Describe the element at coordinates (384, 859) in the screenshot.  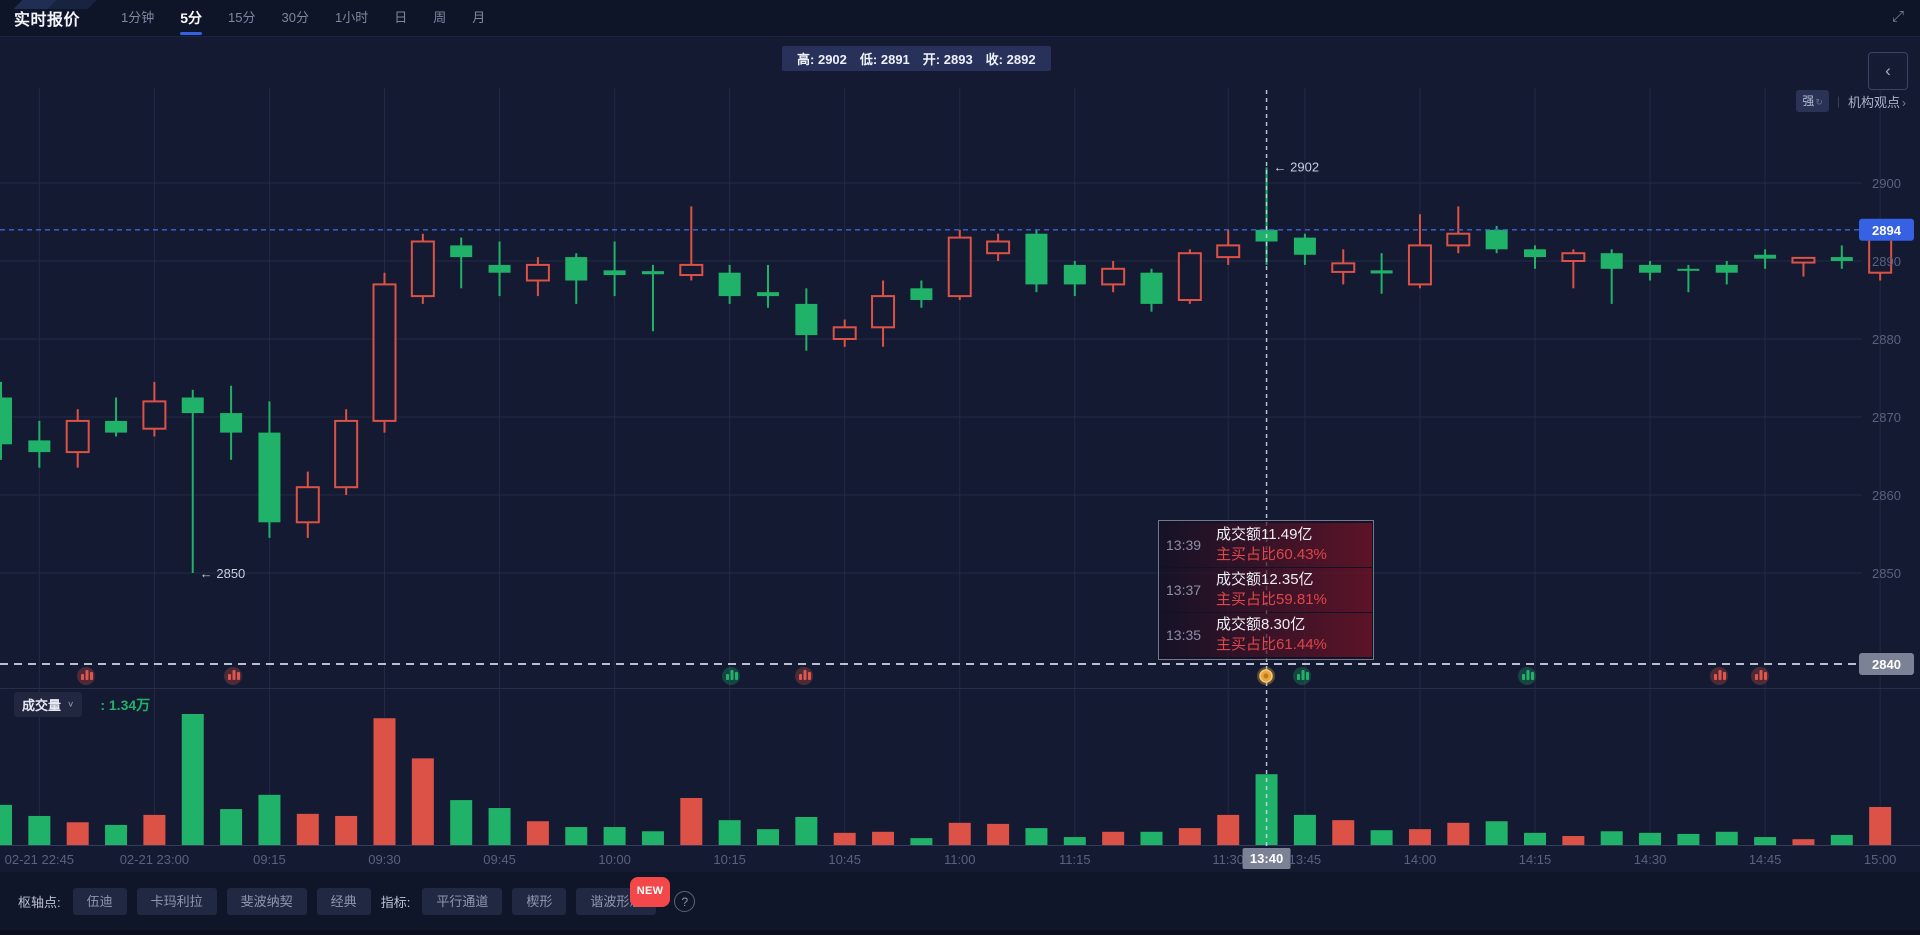
I see `svg-text: 09:30` at that location.